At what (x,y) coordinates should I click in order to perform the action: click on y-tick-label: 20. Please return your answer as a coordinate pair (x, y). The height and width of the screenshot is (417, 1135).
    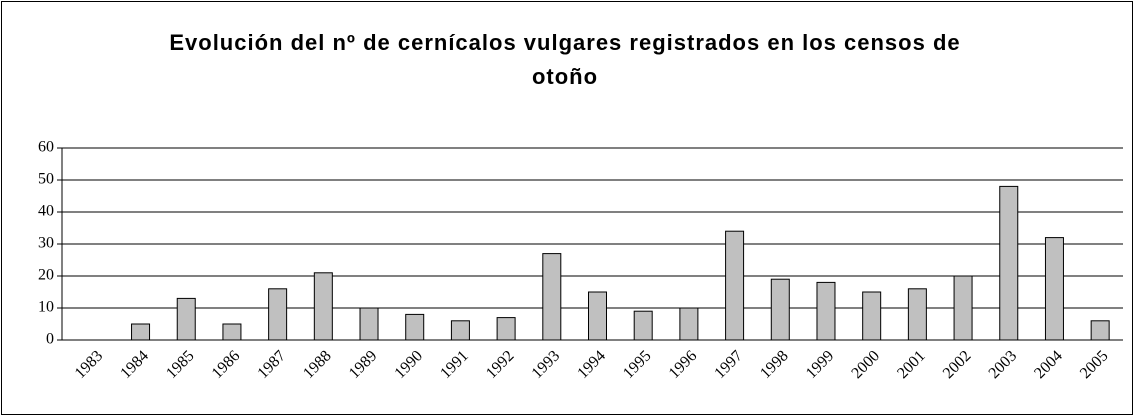
    Looking at the image, I should click on (46, 275).